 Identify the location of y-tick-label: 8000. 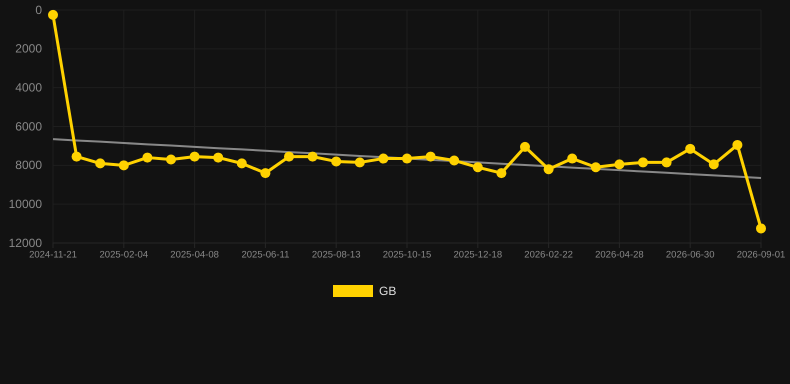
(28, 165).